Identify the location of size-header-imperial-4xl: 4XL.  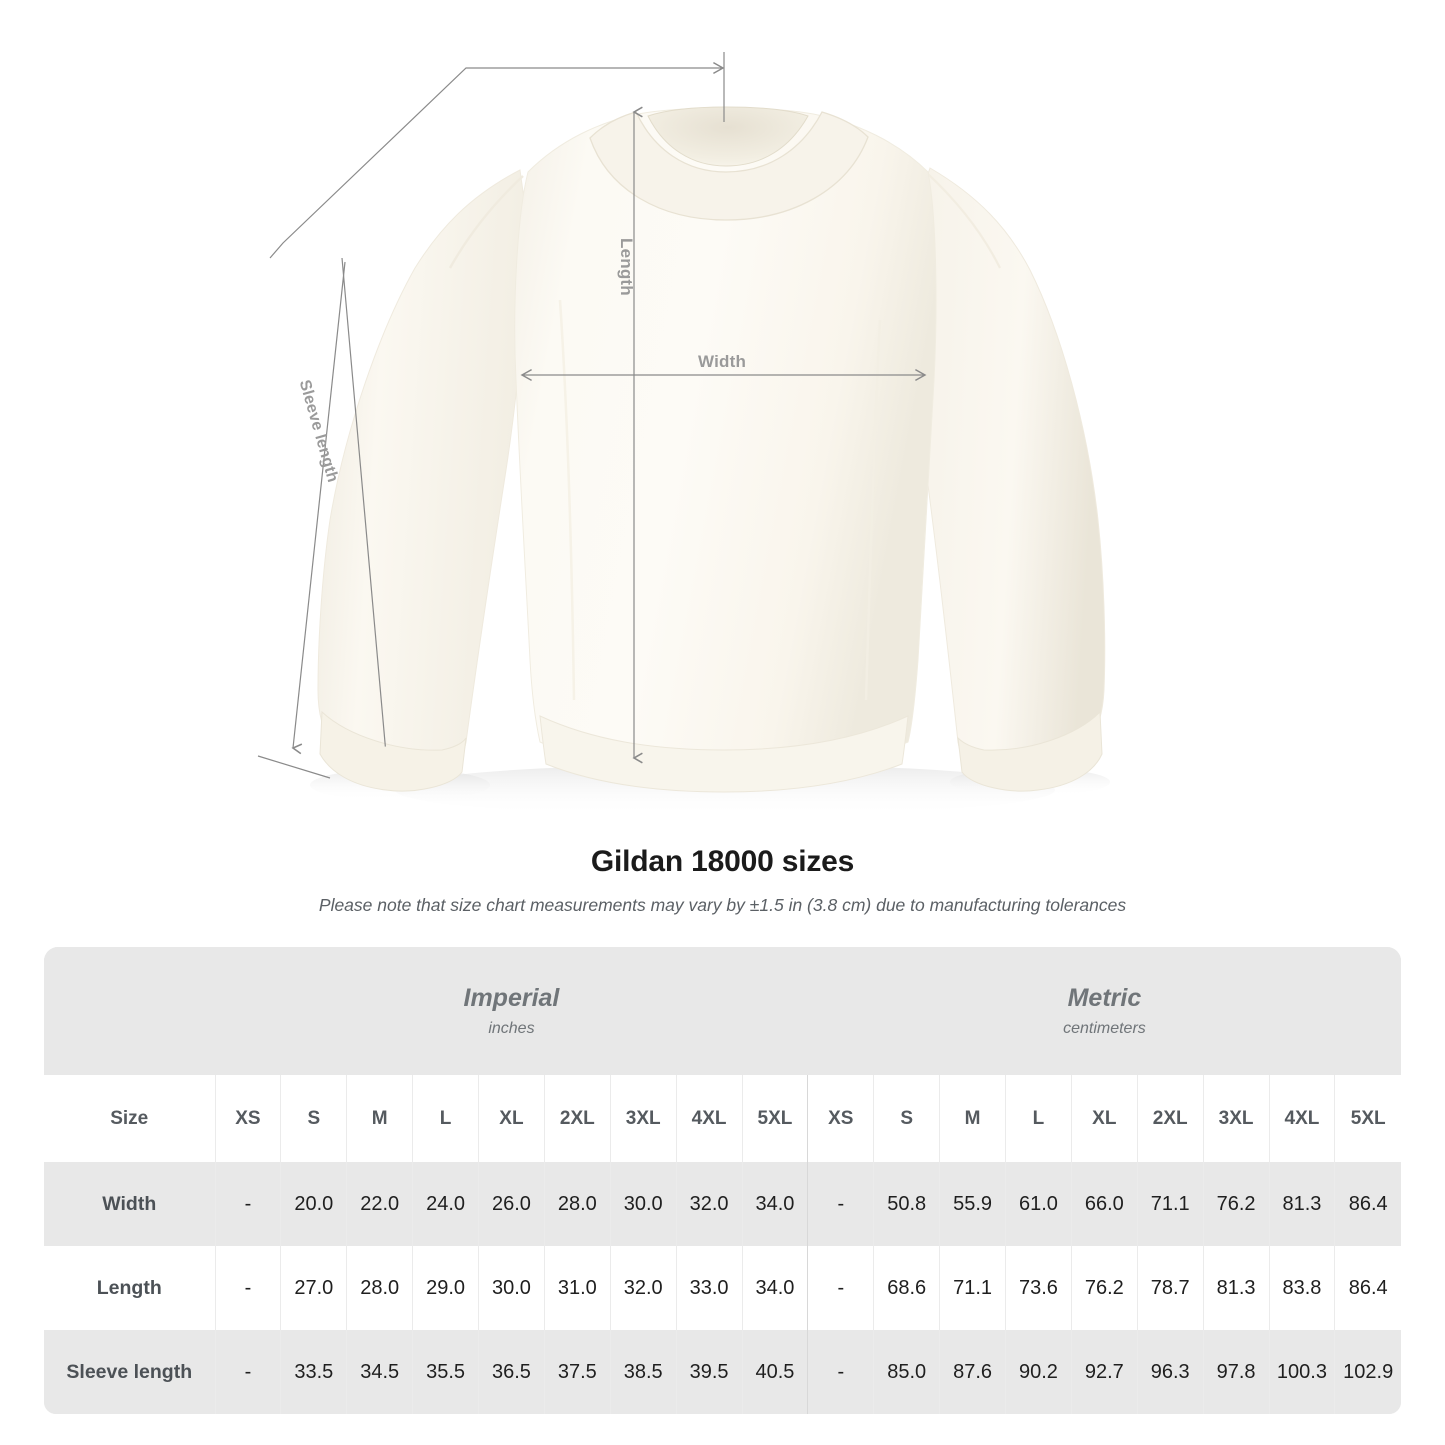
(708, 1118).